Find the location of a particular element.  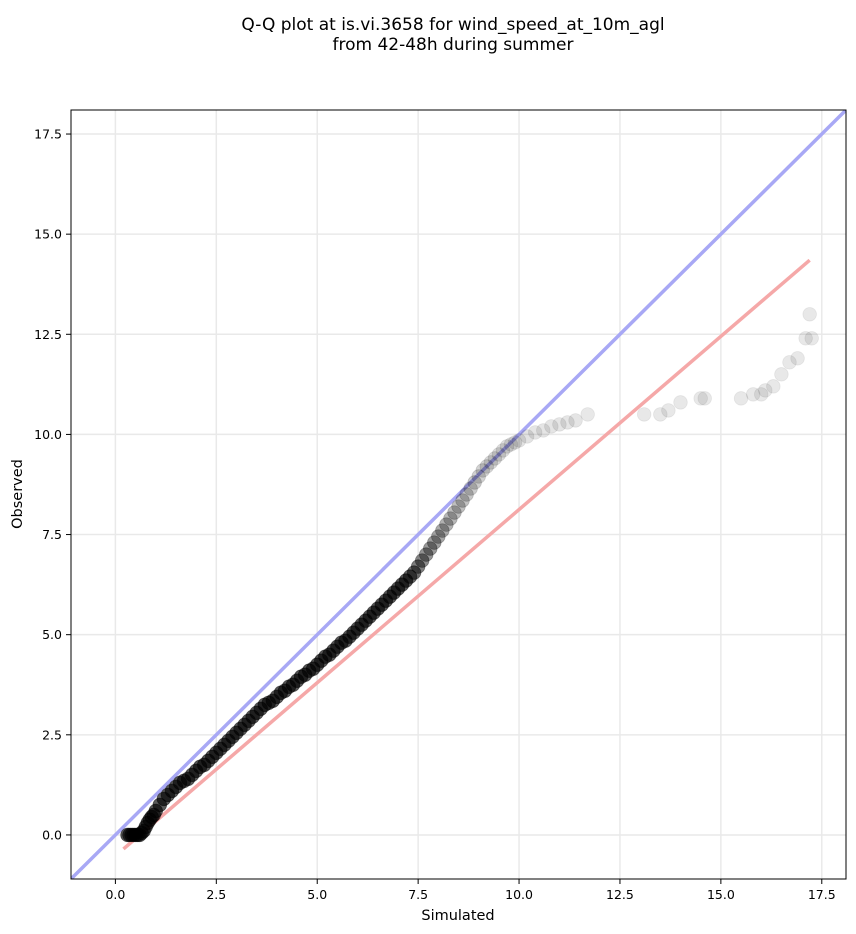

x-tick-label: 7.5 is located at coordinates (418, 894).